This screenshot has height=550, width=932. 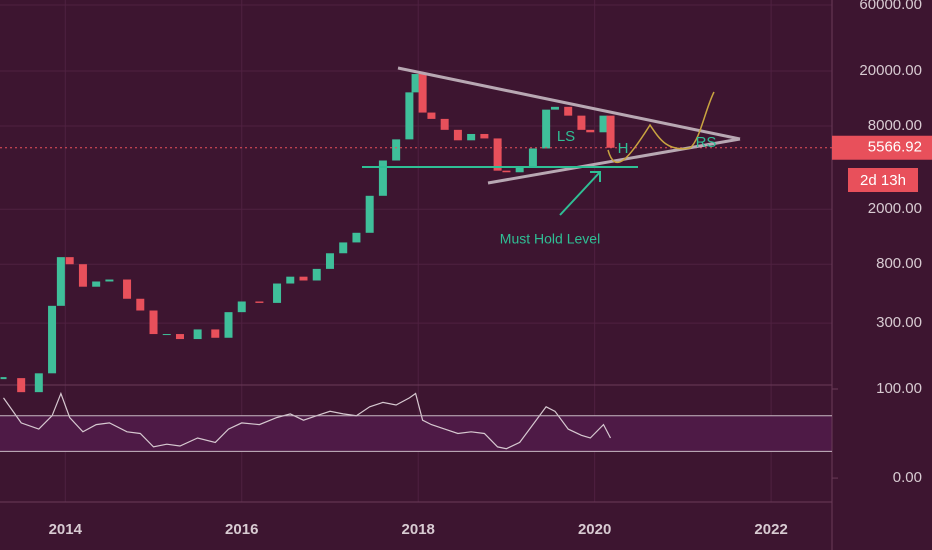 I want to click on y-tick-label: 300.00, so click(x=899, y=322).